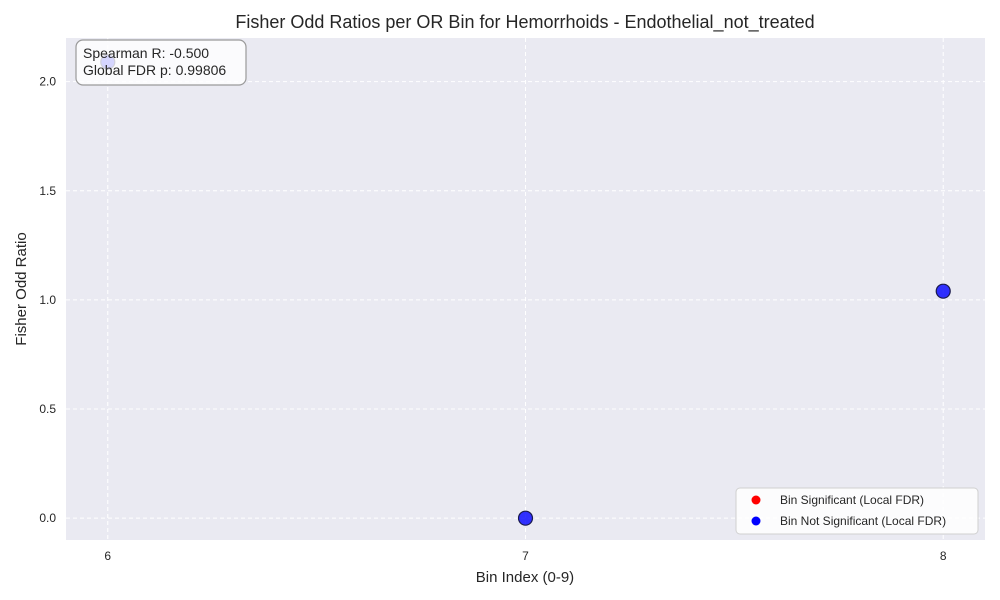 This screenshot has width=1000, height=600. What do you see at coordinates (154, 70) in the screenshot?
I see `stats-fdr: Global FDR p: 0.99806` at bounding box center [154, 70].